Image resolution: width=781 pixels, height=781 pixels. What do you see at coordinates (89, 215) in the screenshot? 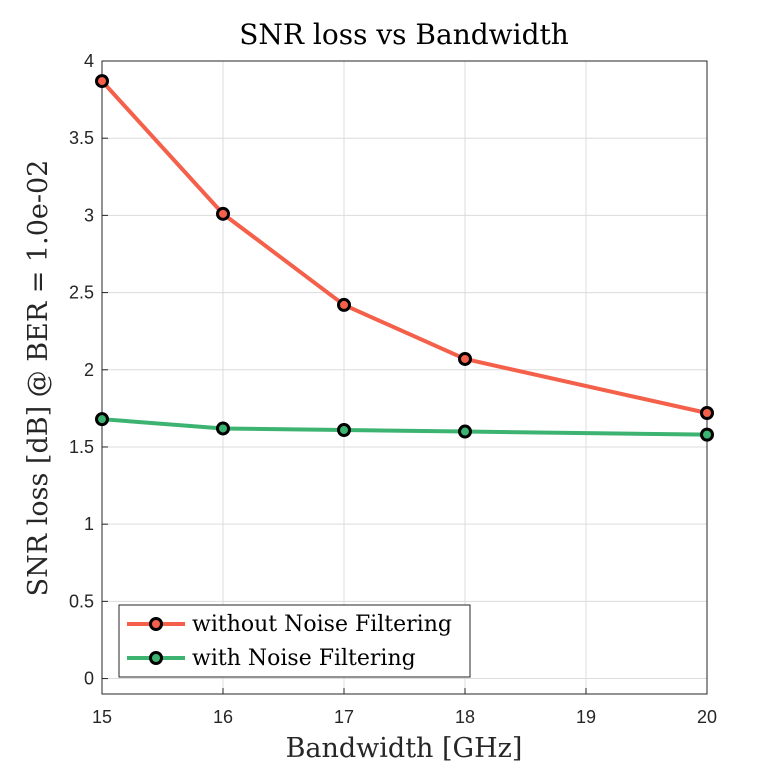
I see `y-tick-label: 3` at bounding box center [89, 215].